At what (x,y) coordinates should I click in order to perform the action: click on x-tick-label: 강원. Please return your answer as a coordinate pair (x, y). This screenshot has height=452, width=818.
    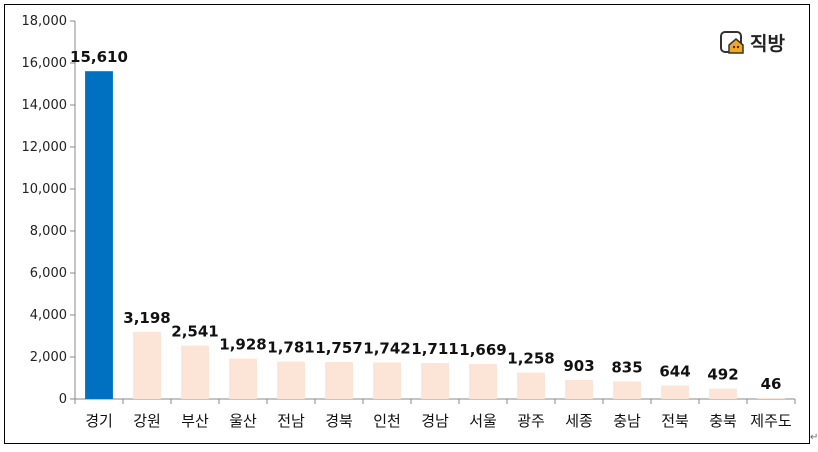
    Looking at the image, I should click on (147, 421).